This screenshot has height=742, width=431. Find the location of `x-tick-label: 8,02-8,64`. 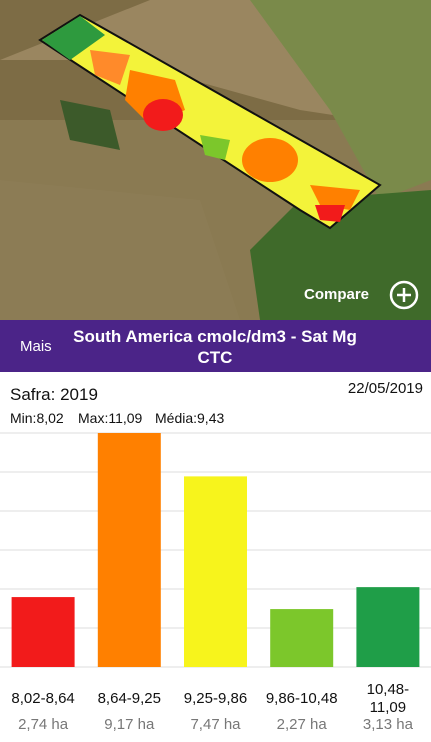

x-tick-label: 8,02-8,64 is located at coordinates (43, 698).